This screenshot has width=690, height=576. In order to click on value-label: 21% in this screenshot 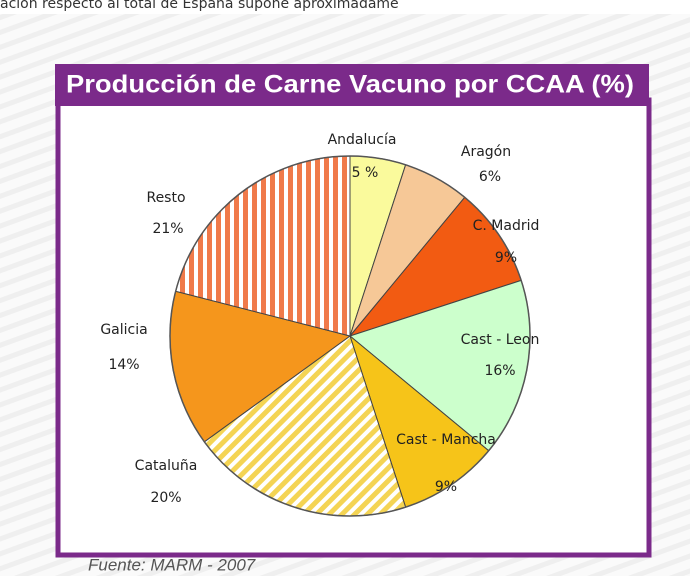, I will do `click(167, 229)`.